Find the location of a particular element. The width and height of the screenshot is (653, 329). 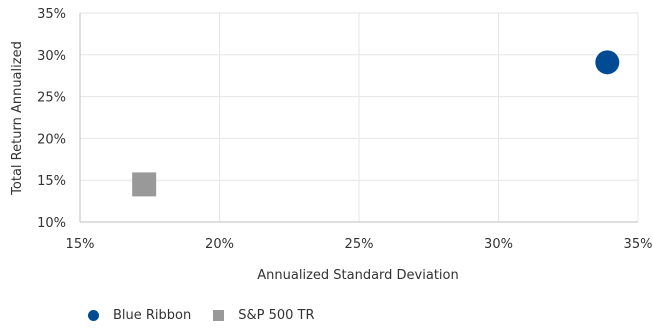

x-tick-label: 25% is located at coordinates (359, 244).